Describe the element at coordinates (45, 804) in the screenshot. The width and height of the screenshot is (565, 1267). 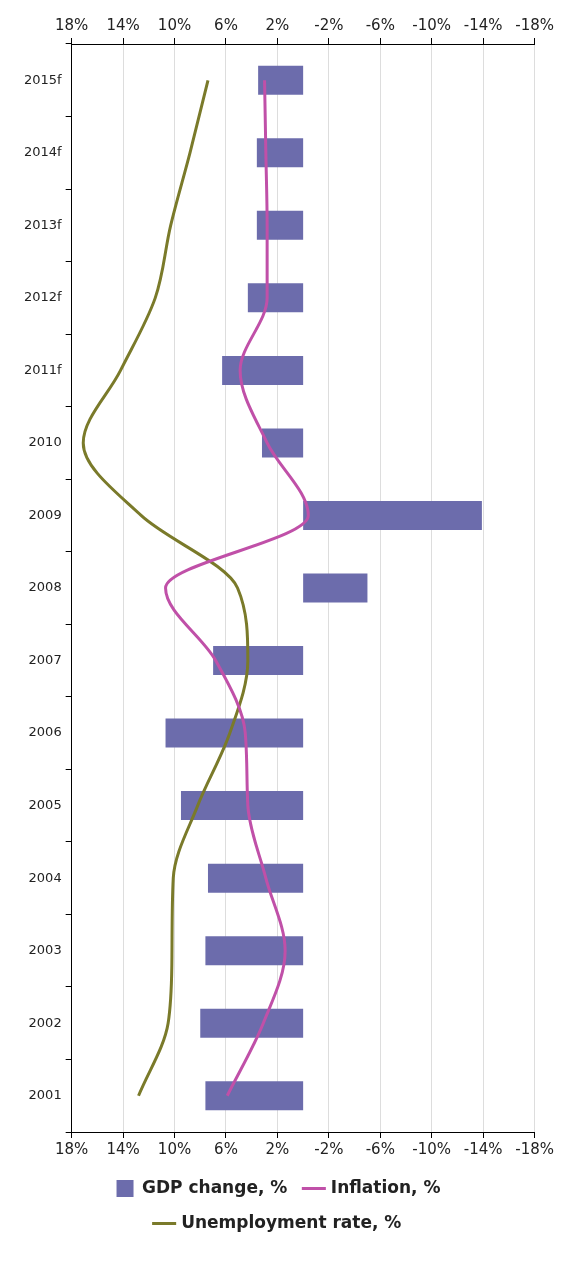
I see `y-tick-label: 2005` at that location.